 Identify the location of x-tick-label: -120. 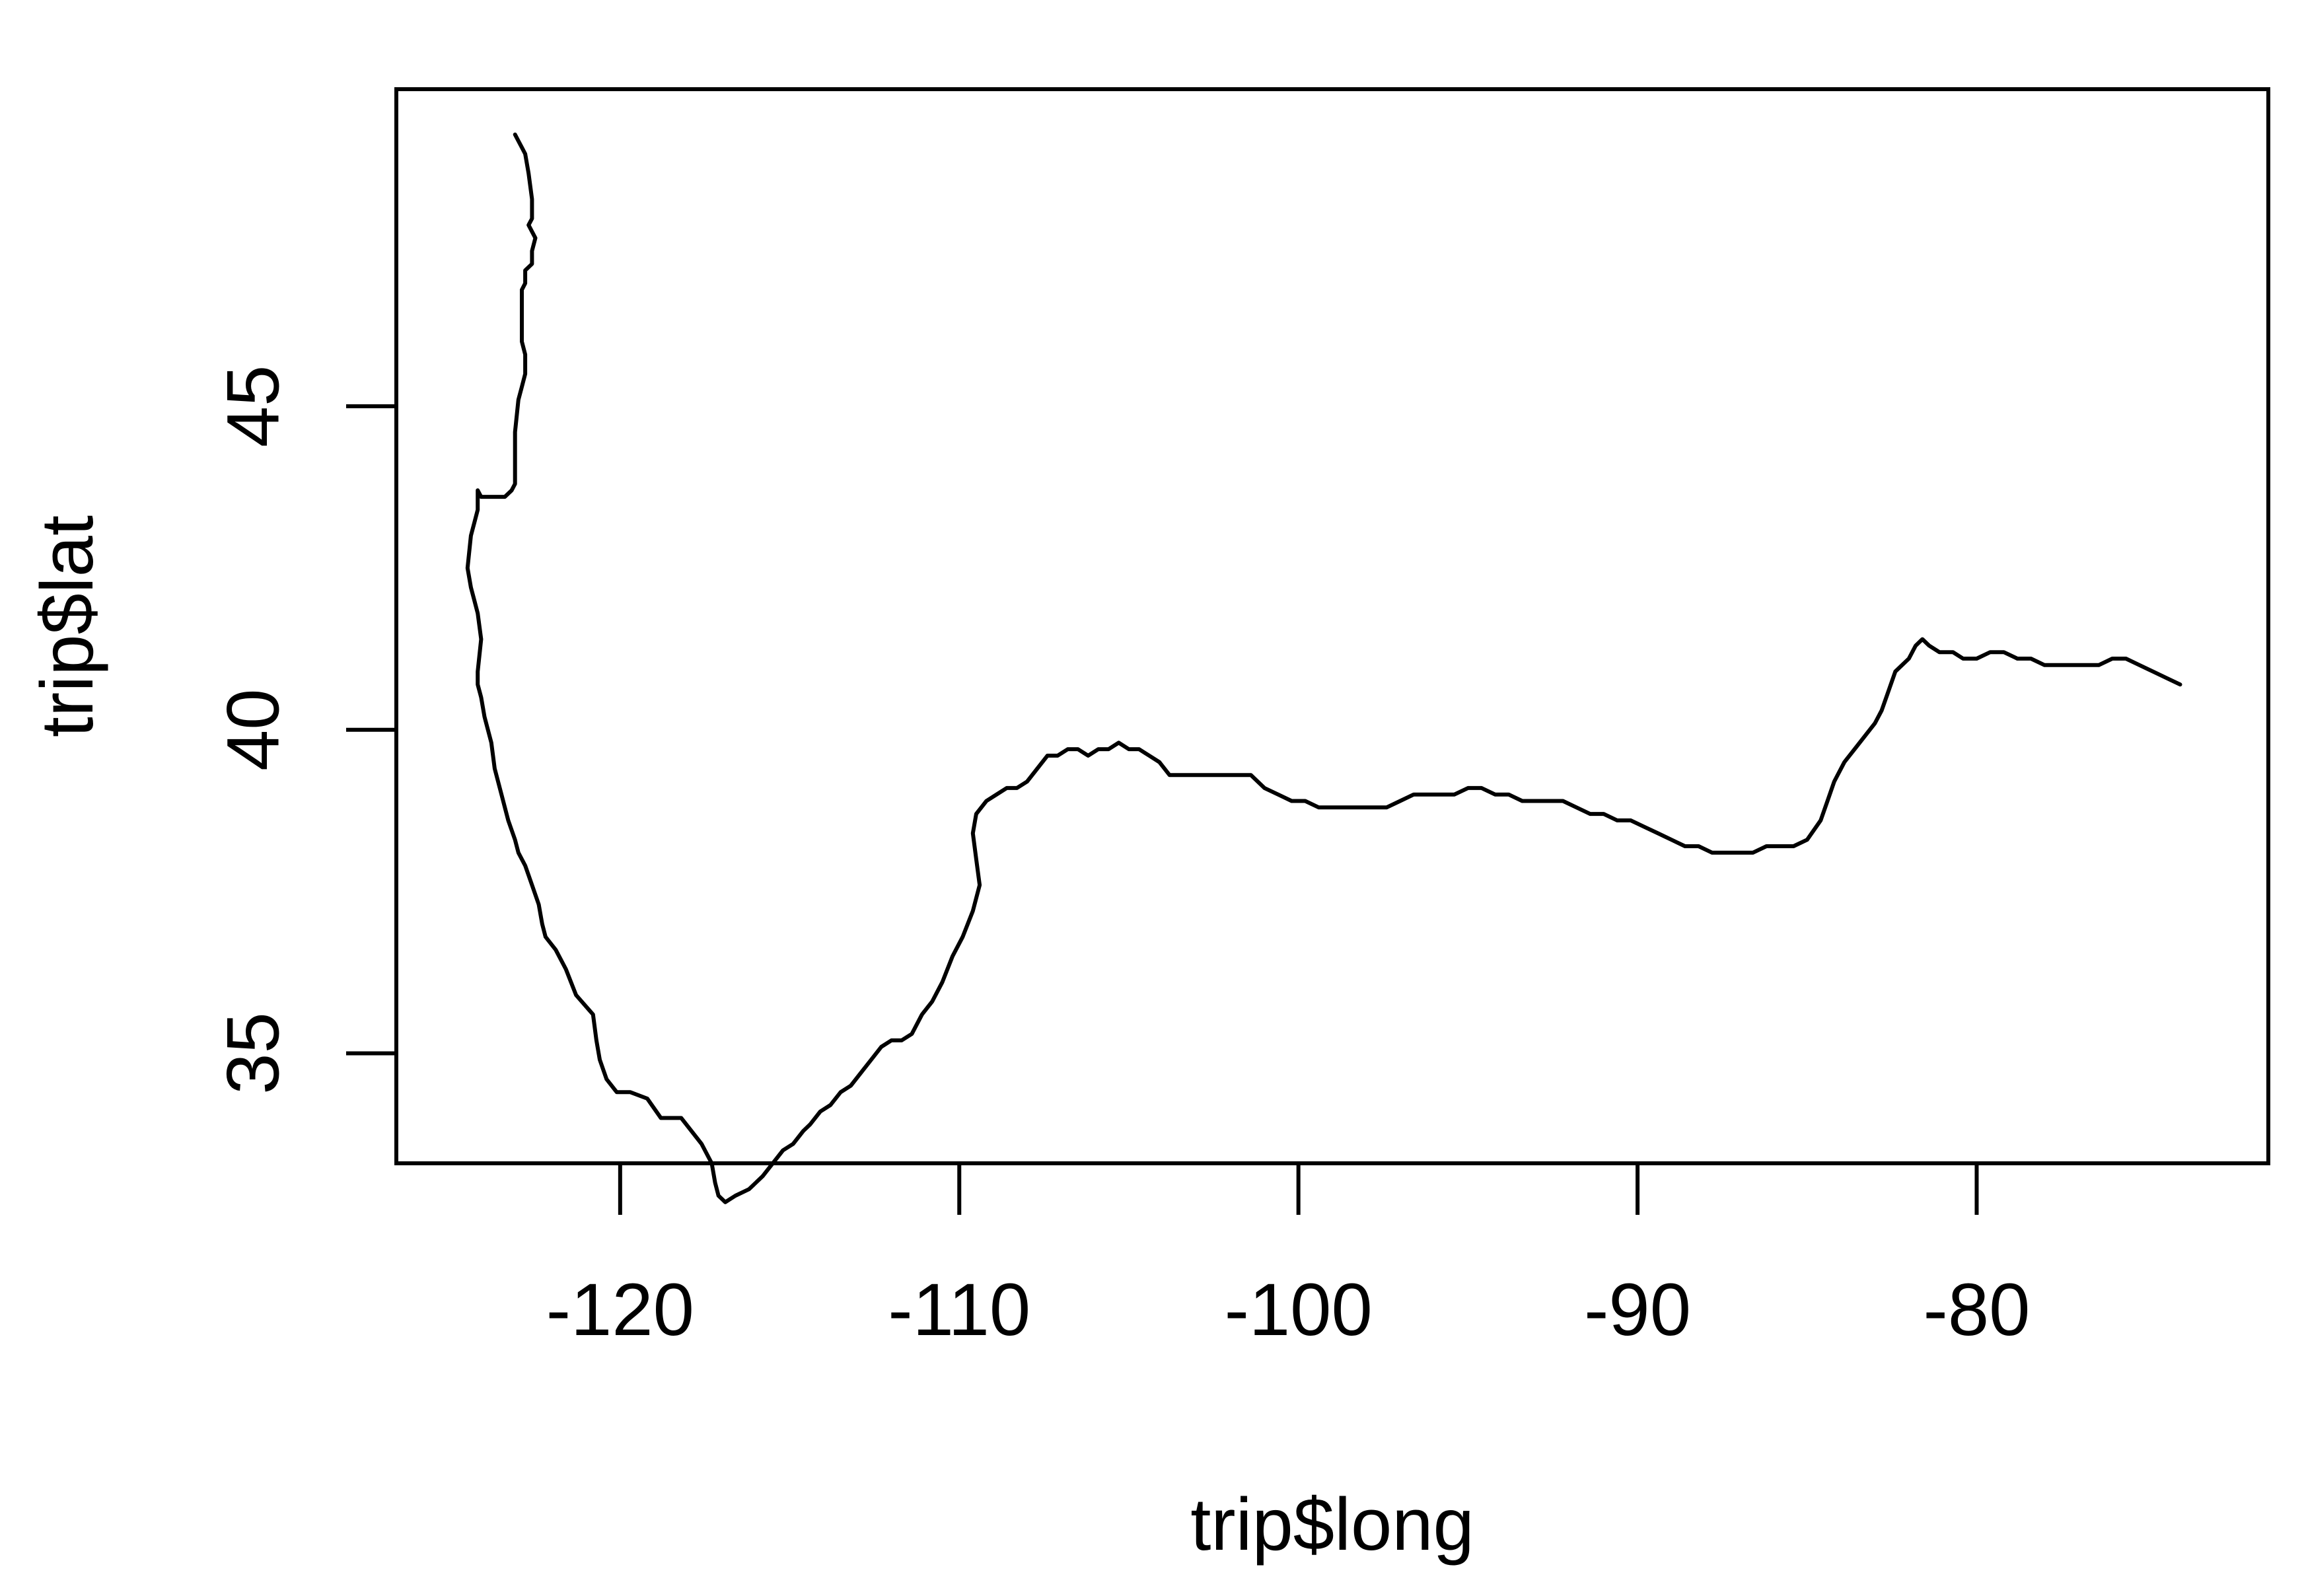
(620, 1309).